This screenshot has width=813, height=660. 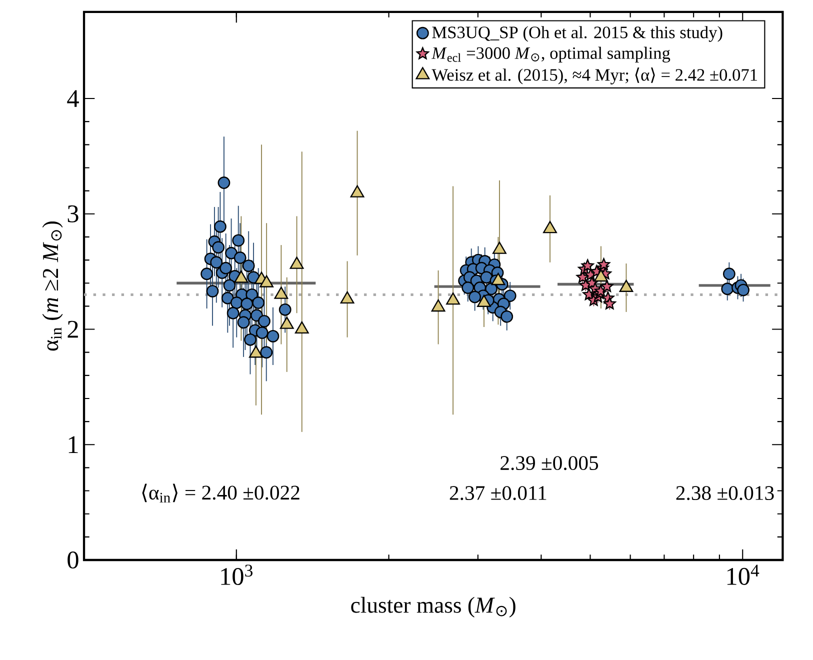 What do you see at coordinates (221, 493) in the screenshot?
I see `annotation: ⟨α$_{in}$⟩ = 2.40 ±0.022` at bounding box center [221, 493].